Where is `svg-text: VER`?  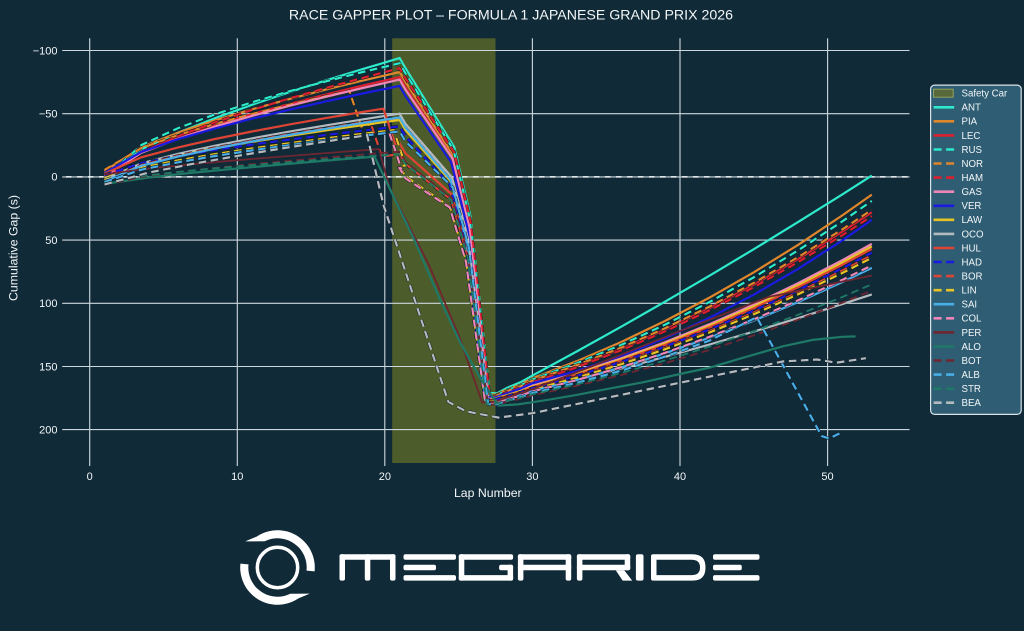
svg-text: VER is located at coordinates (972, 206).